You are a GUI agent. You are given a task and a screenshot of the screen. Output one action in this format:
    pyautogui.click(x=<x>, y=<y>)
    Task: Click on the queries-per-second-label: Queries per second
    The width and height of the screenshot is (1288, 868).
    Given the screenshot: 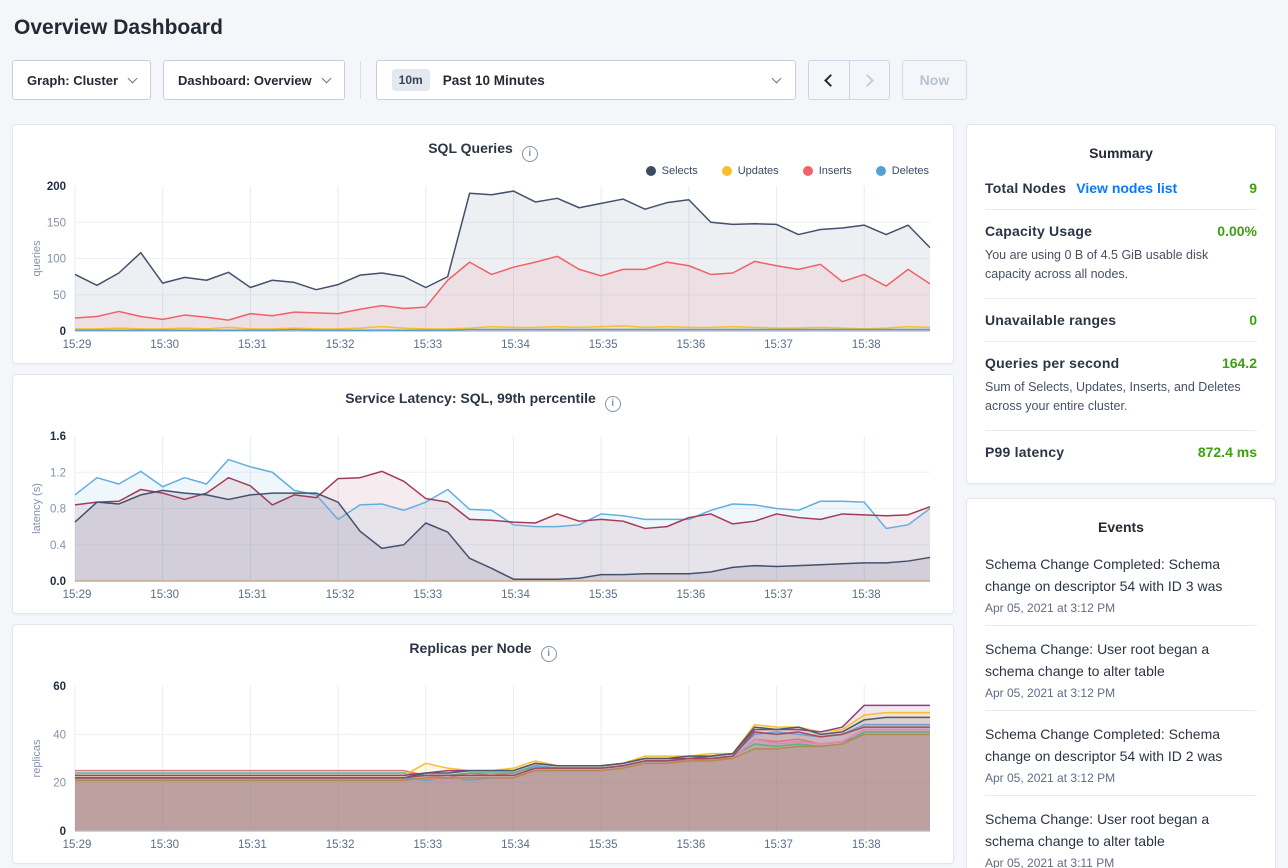 What is the action you would take?
    pyautogui.click(x=1052, y=362)
    